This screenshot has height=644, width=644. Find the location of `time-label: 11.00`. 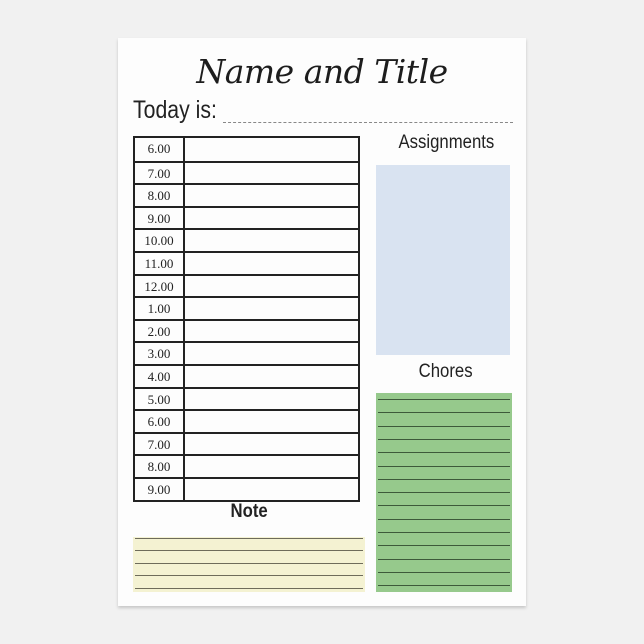

time-label: 11.00 is located at coordinates (160, 263).